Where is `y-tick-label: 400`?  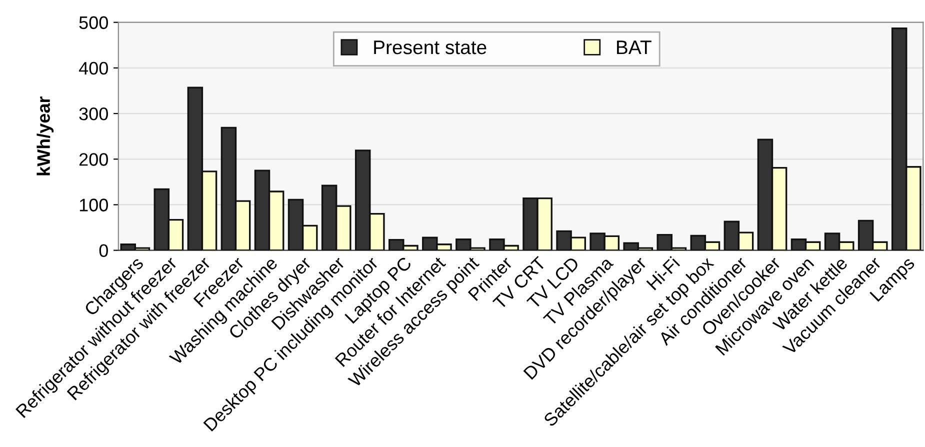 y-tick-label: 400 is located at coordinates (93, 68).